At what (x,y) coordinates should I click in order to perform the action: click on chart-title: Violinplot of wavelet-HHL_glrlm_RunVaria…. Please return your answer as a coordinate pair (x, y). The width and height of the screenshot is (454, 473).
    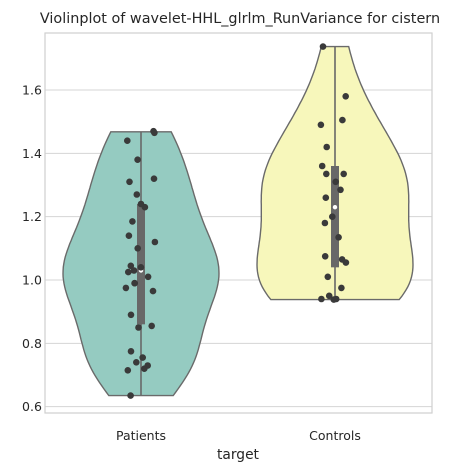
    Looking at the image, I should click on (240, 19).